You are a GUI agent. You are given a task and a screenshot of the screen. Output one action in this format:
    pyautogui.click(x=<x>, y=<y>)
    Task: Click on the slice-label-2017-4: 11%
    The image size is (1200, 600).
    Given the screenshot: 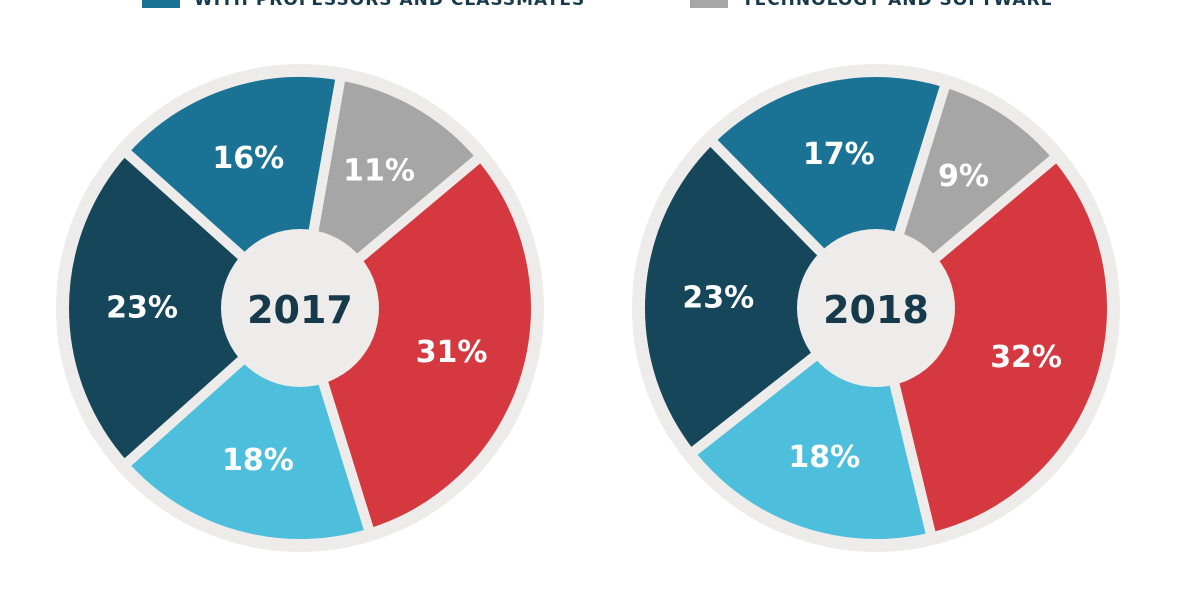 What is the action you would take?
    pyautogui.click(x=379, y=171)
    